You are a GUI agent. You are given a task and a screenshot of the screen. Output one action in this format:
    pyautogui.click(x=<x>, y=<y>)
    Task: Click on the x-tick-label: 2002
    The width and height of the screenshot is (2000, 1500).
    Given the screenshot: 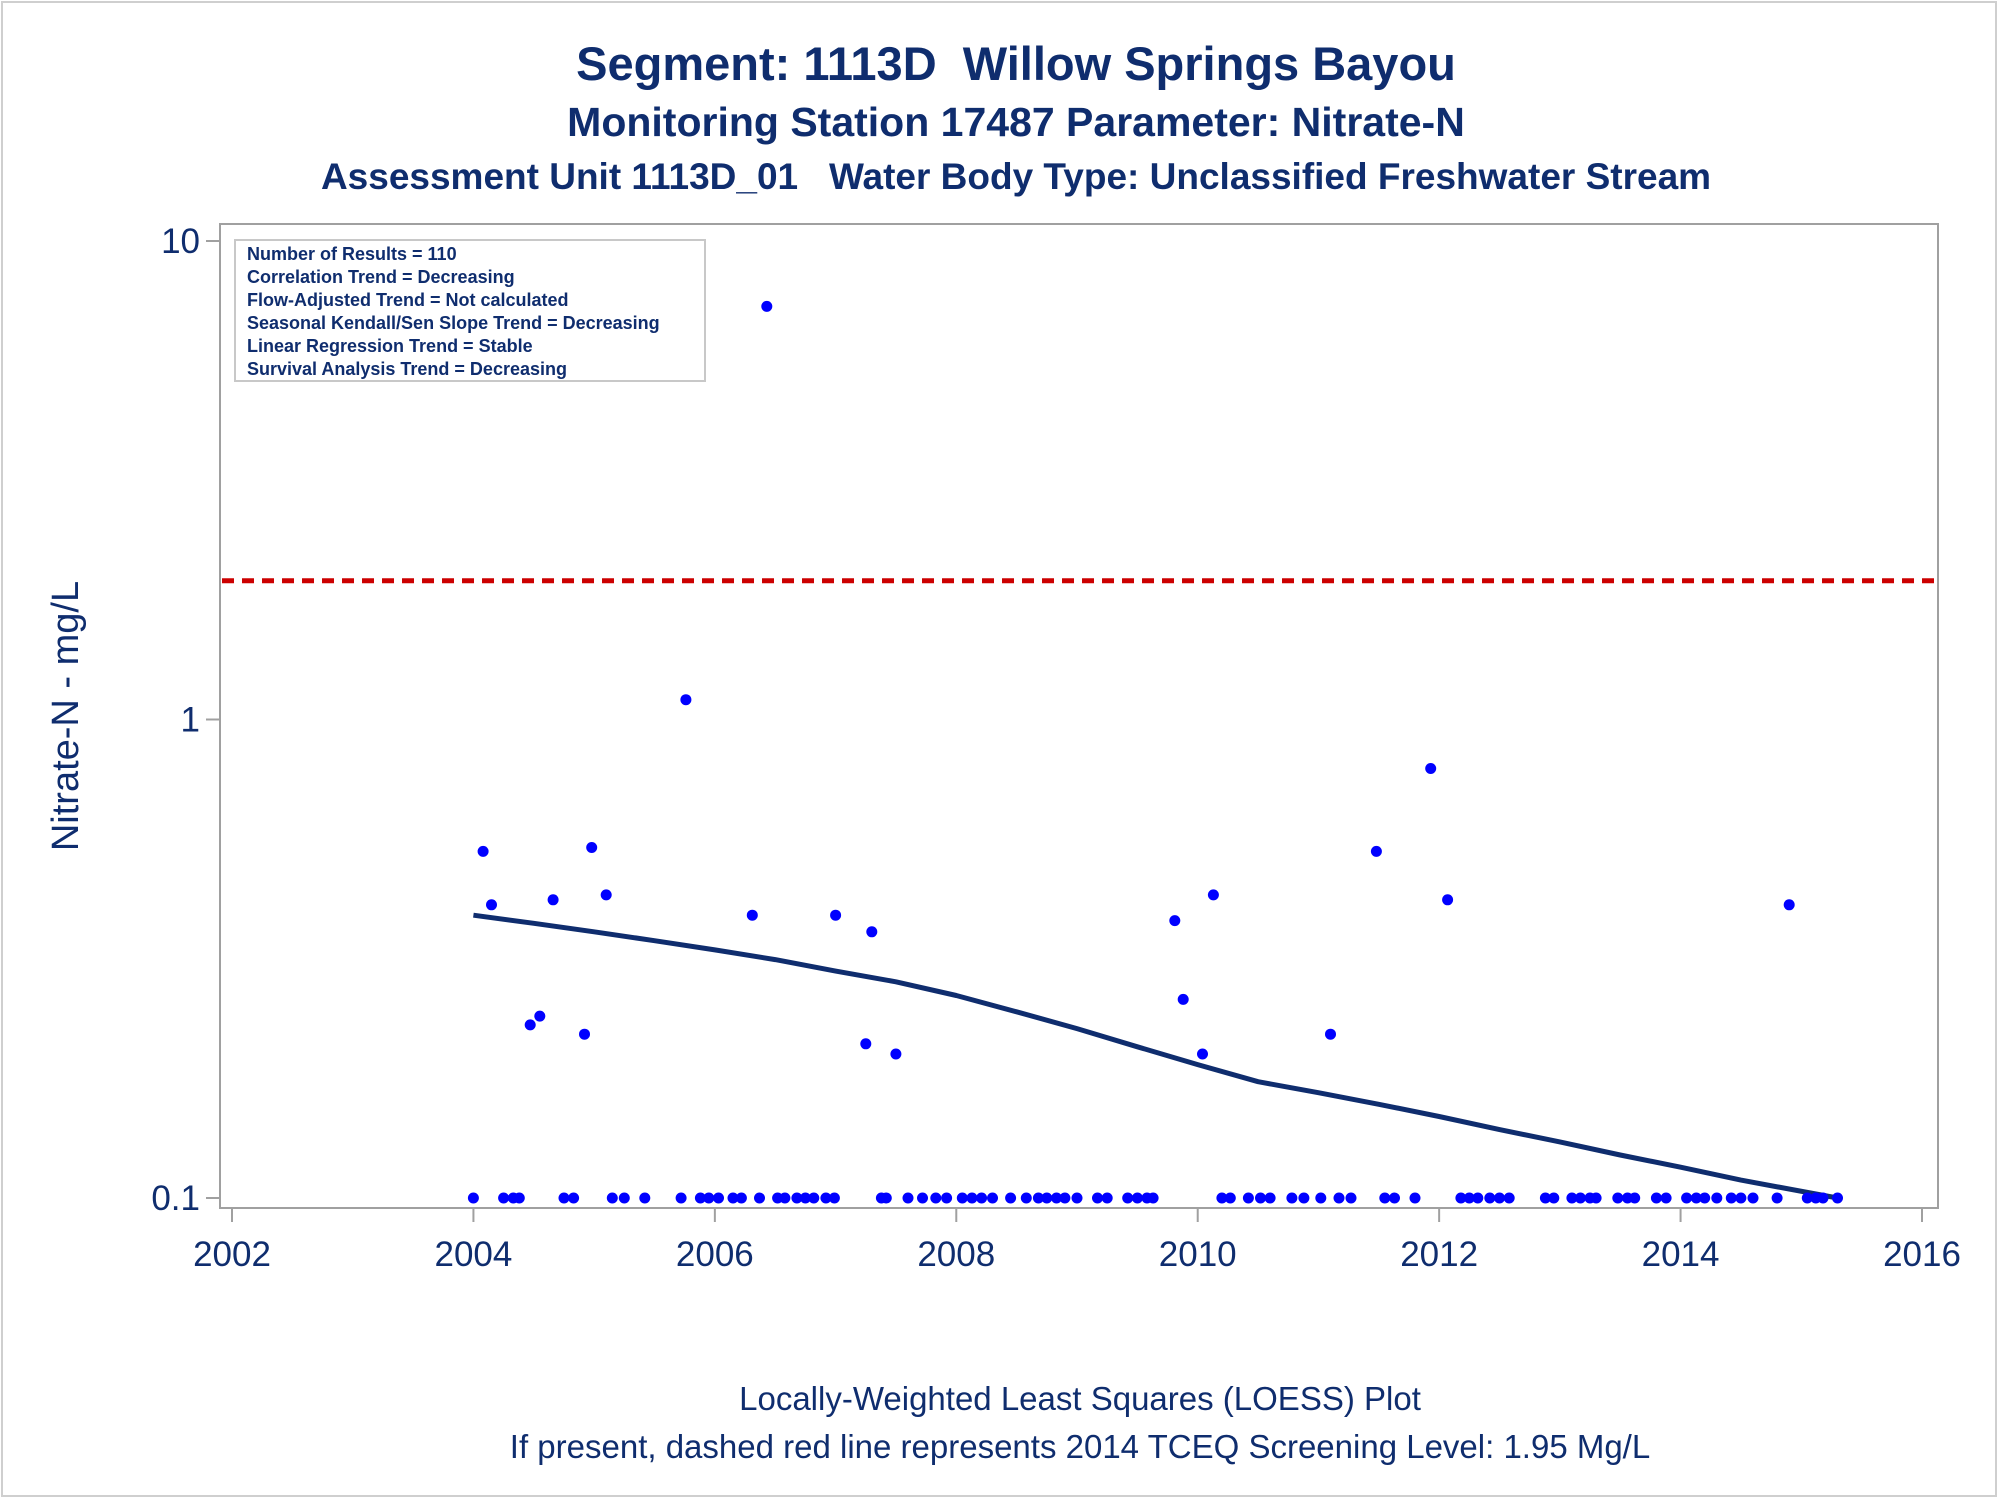 What is the action you would take?
    pyautogui.click(x=232, y=1254)
    